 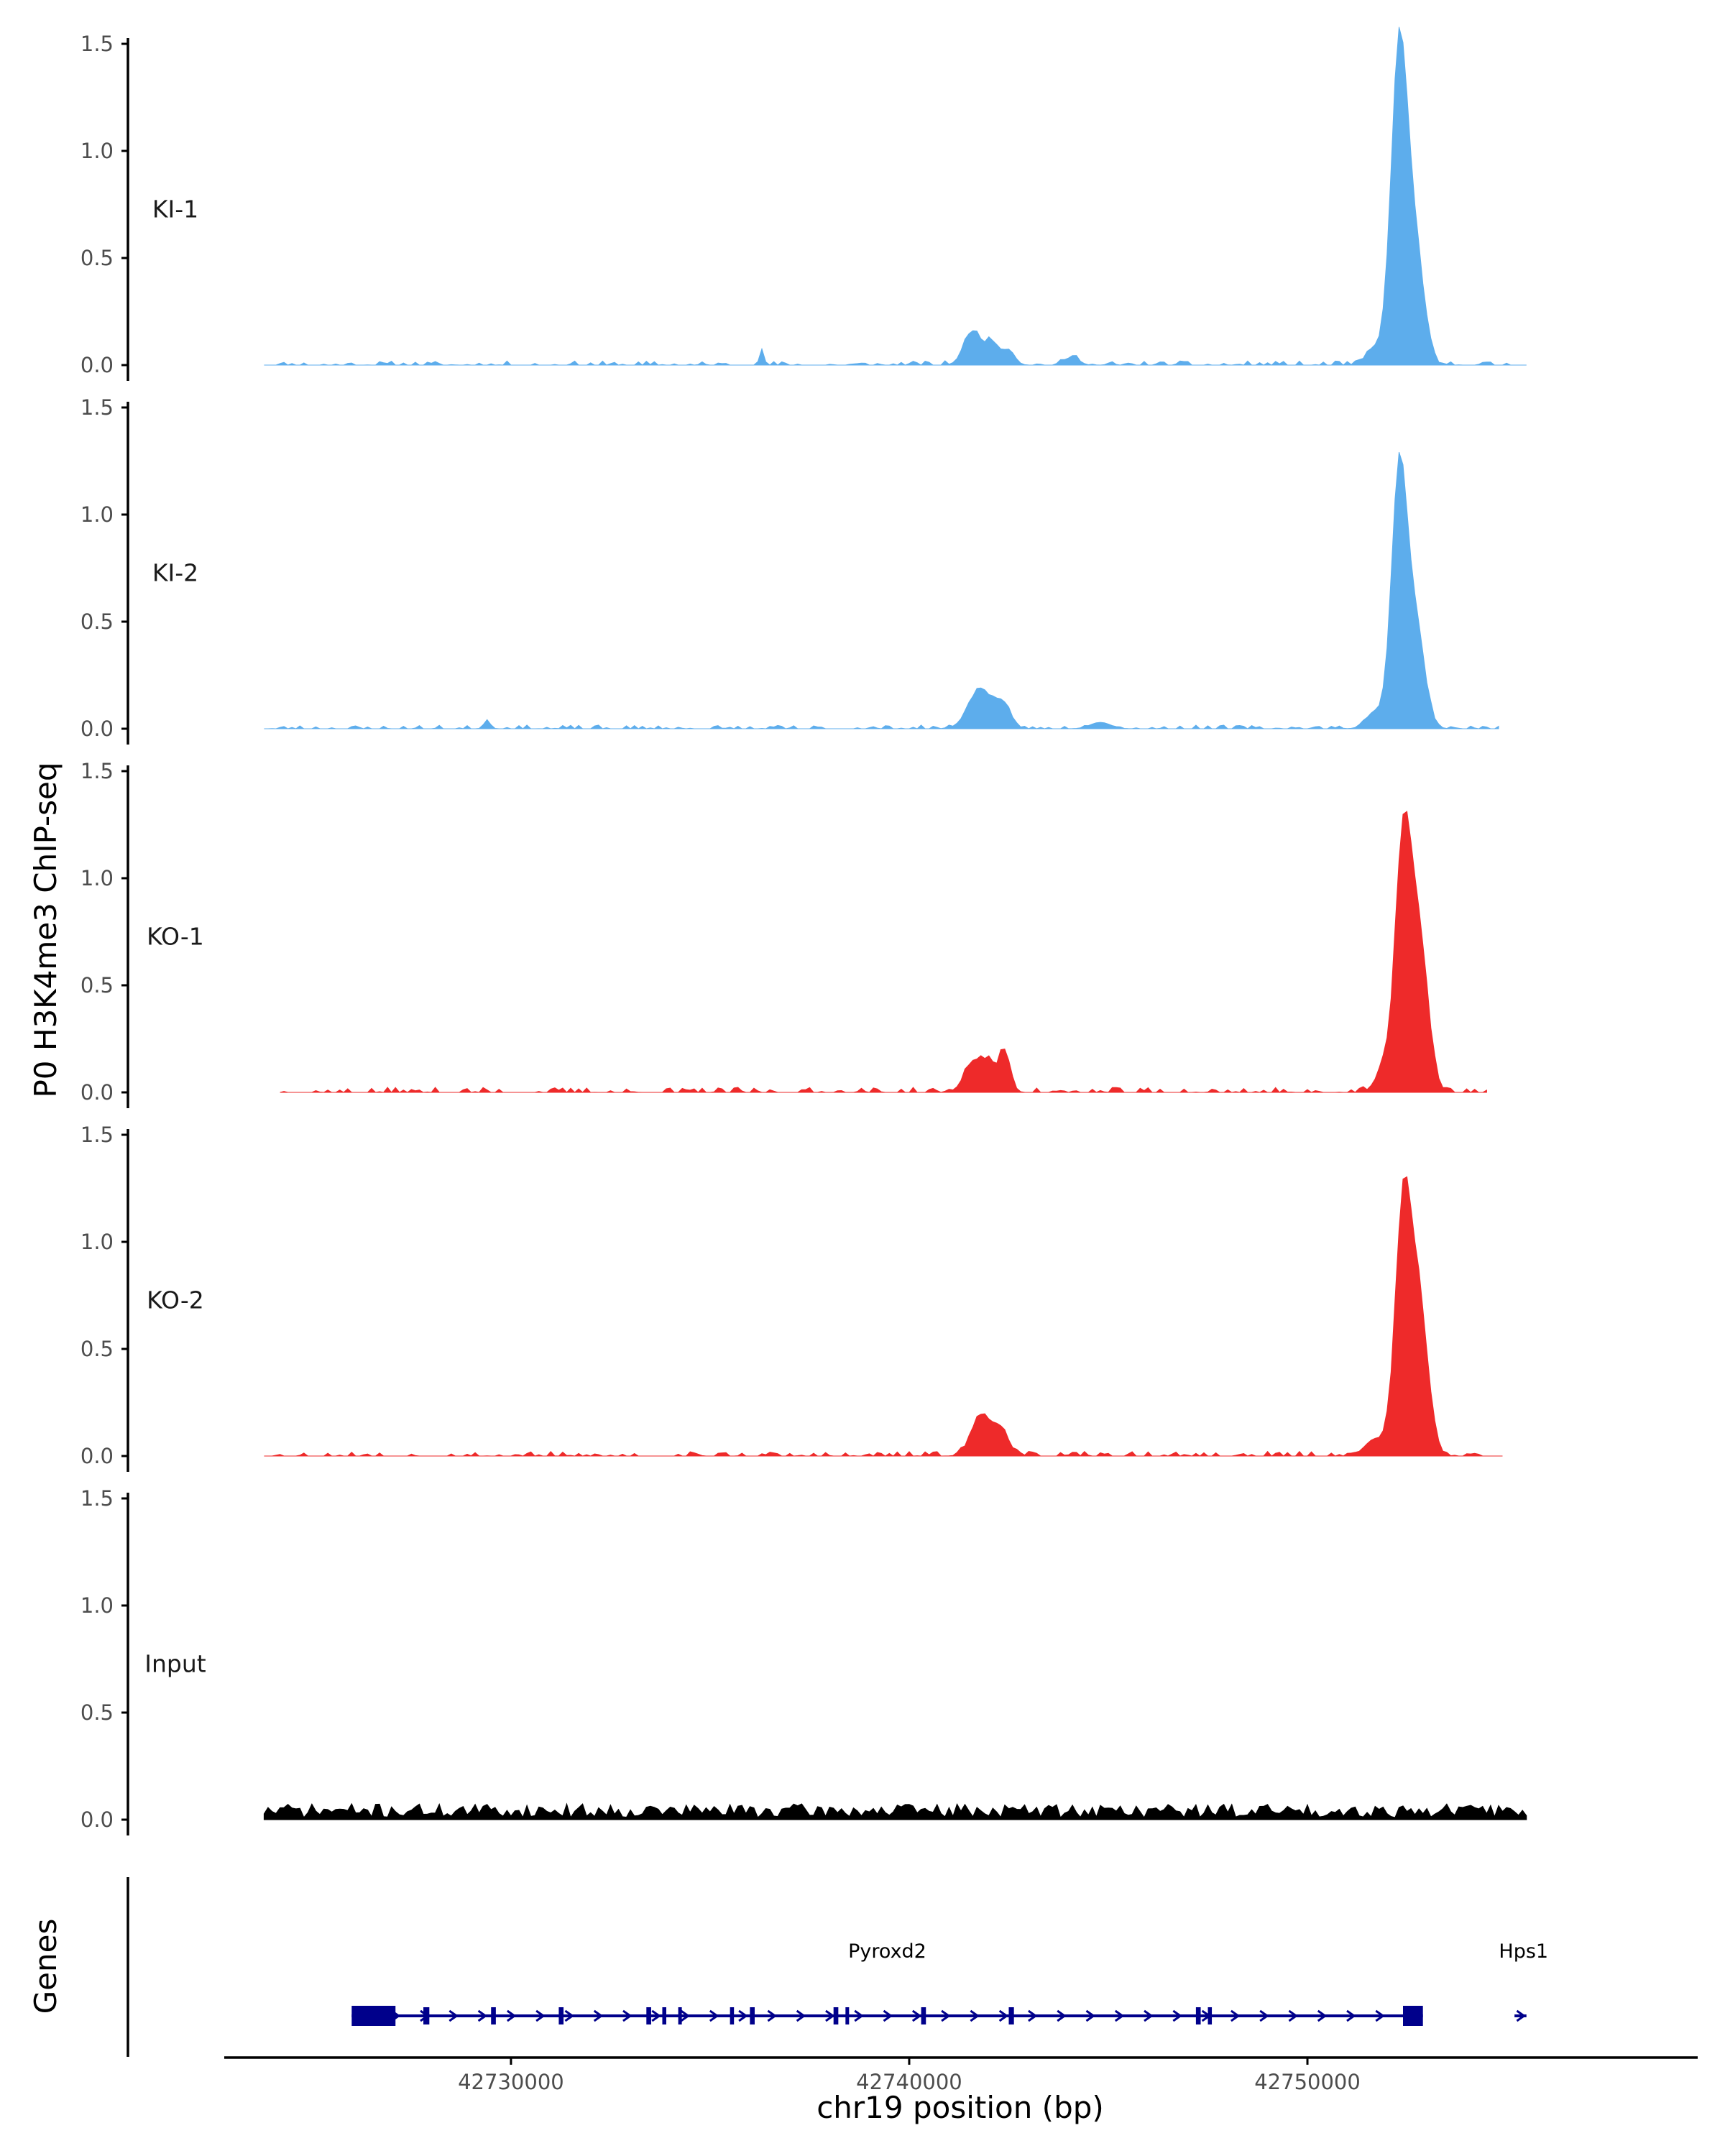 I want to click on genes-track-title: Genes, so click(x=45, y=1966).